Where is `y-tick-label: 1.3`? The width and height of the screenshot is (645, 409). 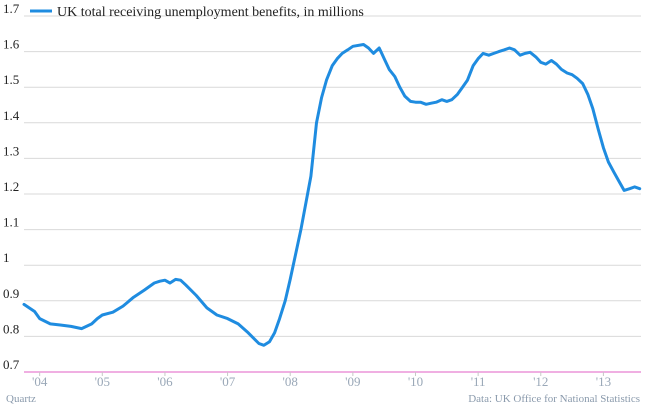 y-tick-label: 1.3 is located at coordinates (11, 150).